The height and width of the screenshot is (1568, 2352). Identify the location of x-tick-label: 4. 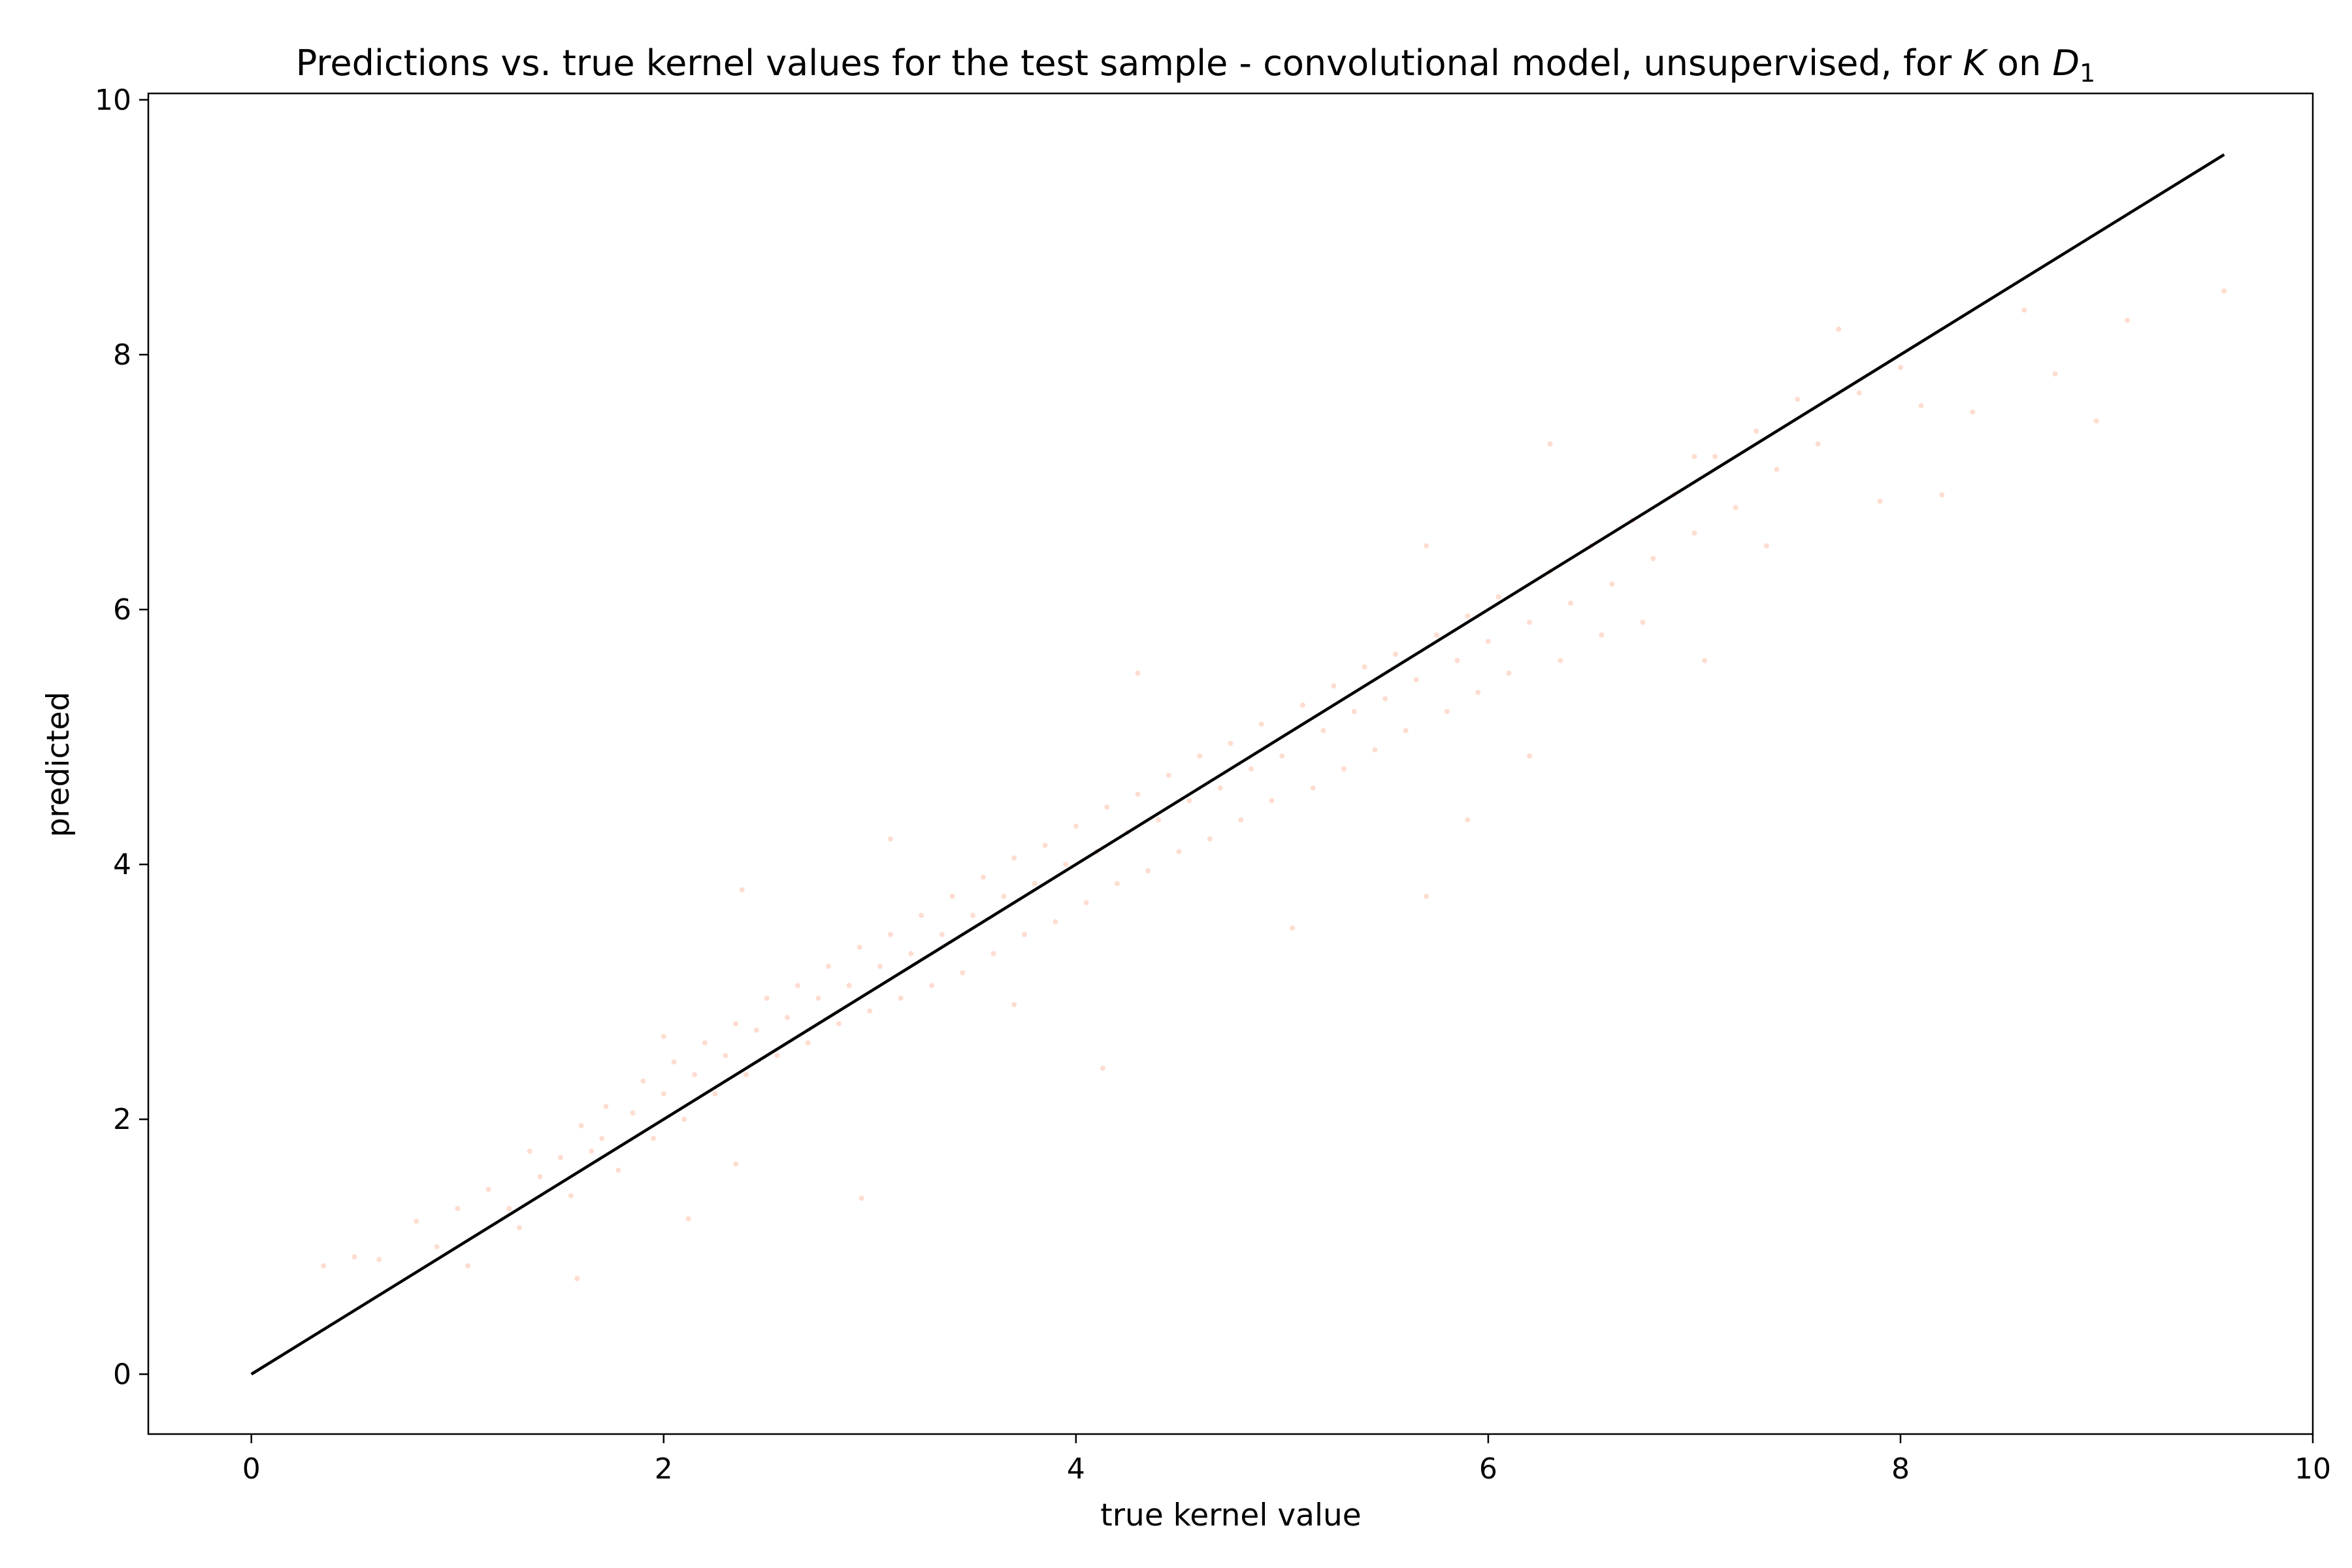
(1076, 1469).